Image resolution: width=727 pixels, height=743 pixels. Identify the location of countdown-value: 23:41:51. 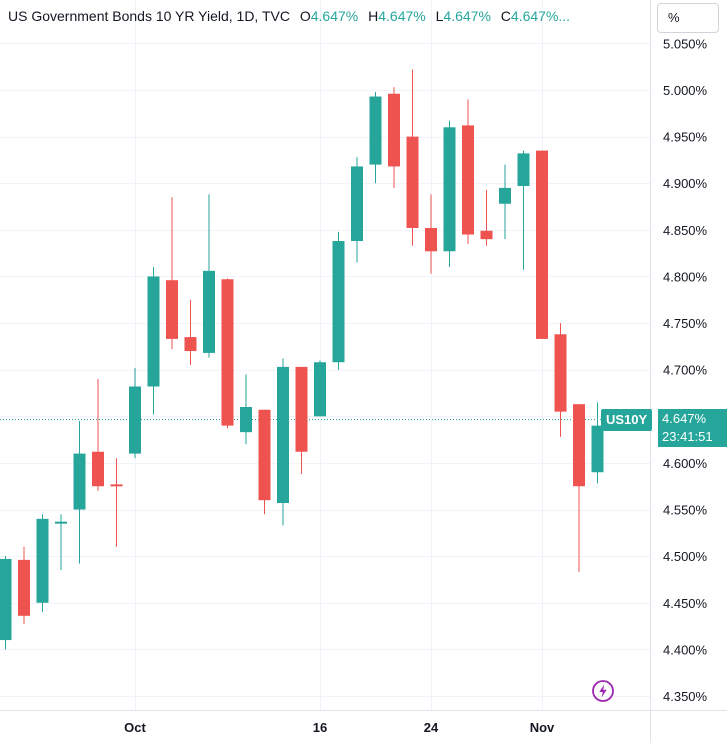
(687, 436).